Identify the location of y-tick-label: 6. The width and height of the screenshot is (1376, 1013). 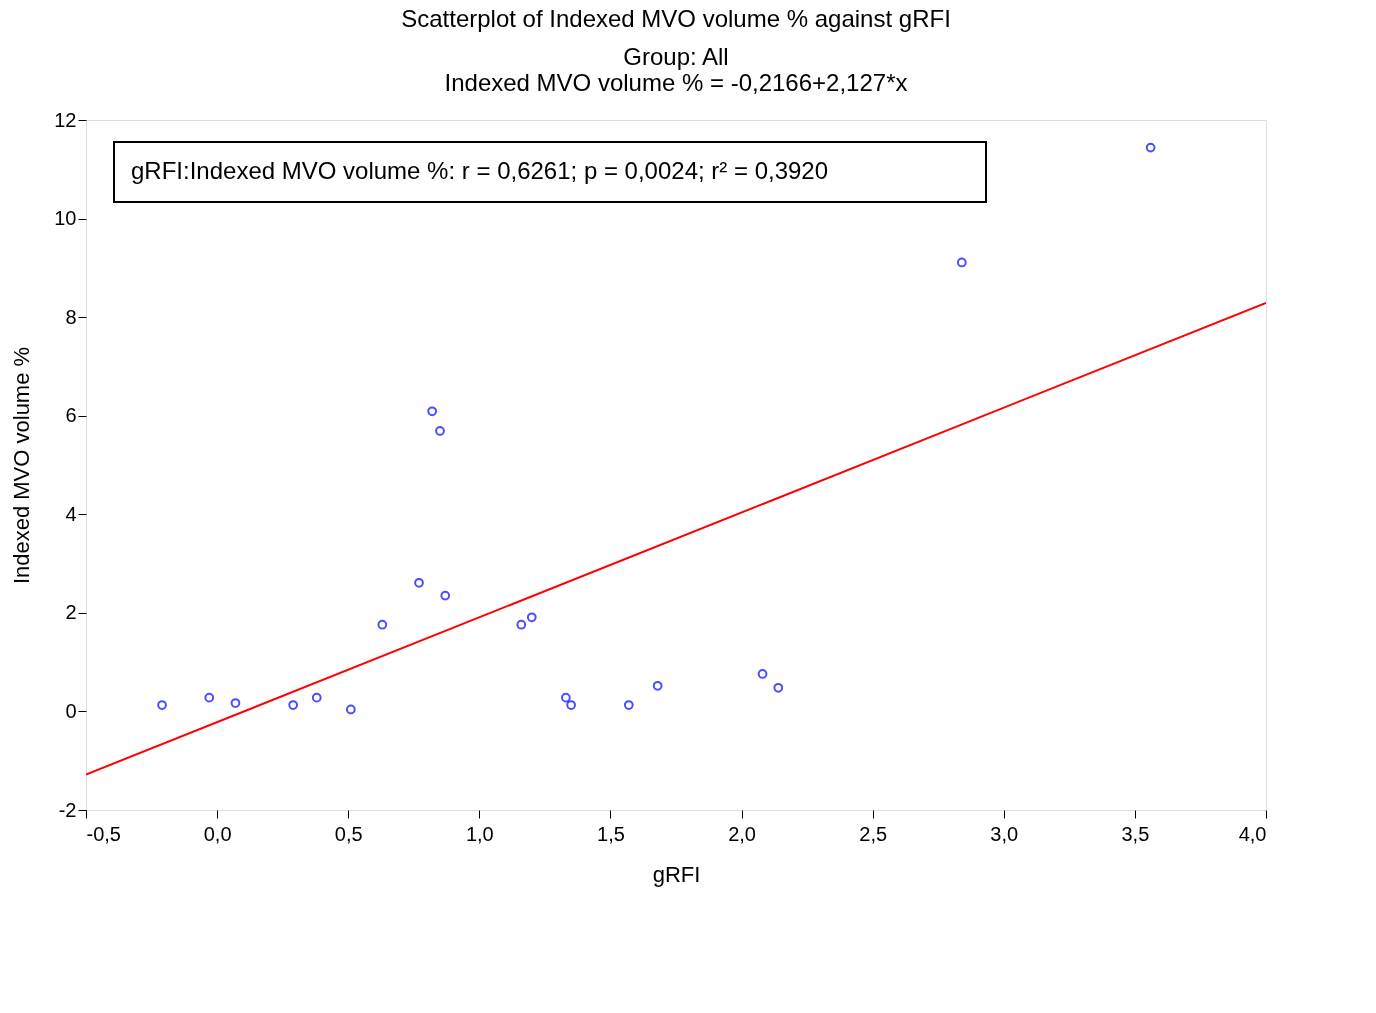
(71, 415).